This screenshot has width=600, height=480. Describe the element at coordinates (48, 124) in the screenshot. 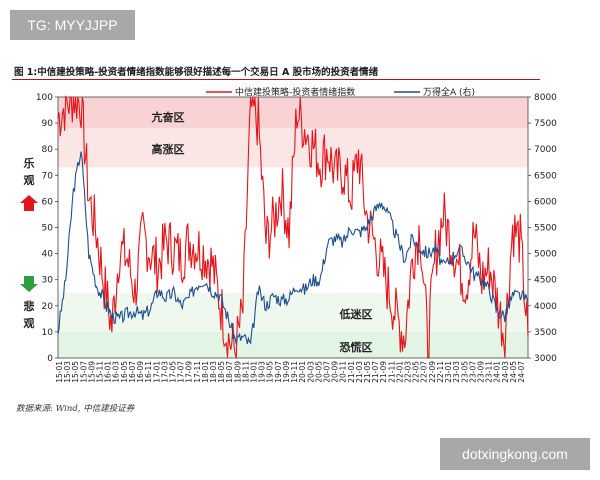

I see `left-tick-label: 90` at that location.